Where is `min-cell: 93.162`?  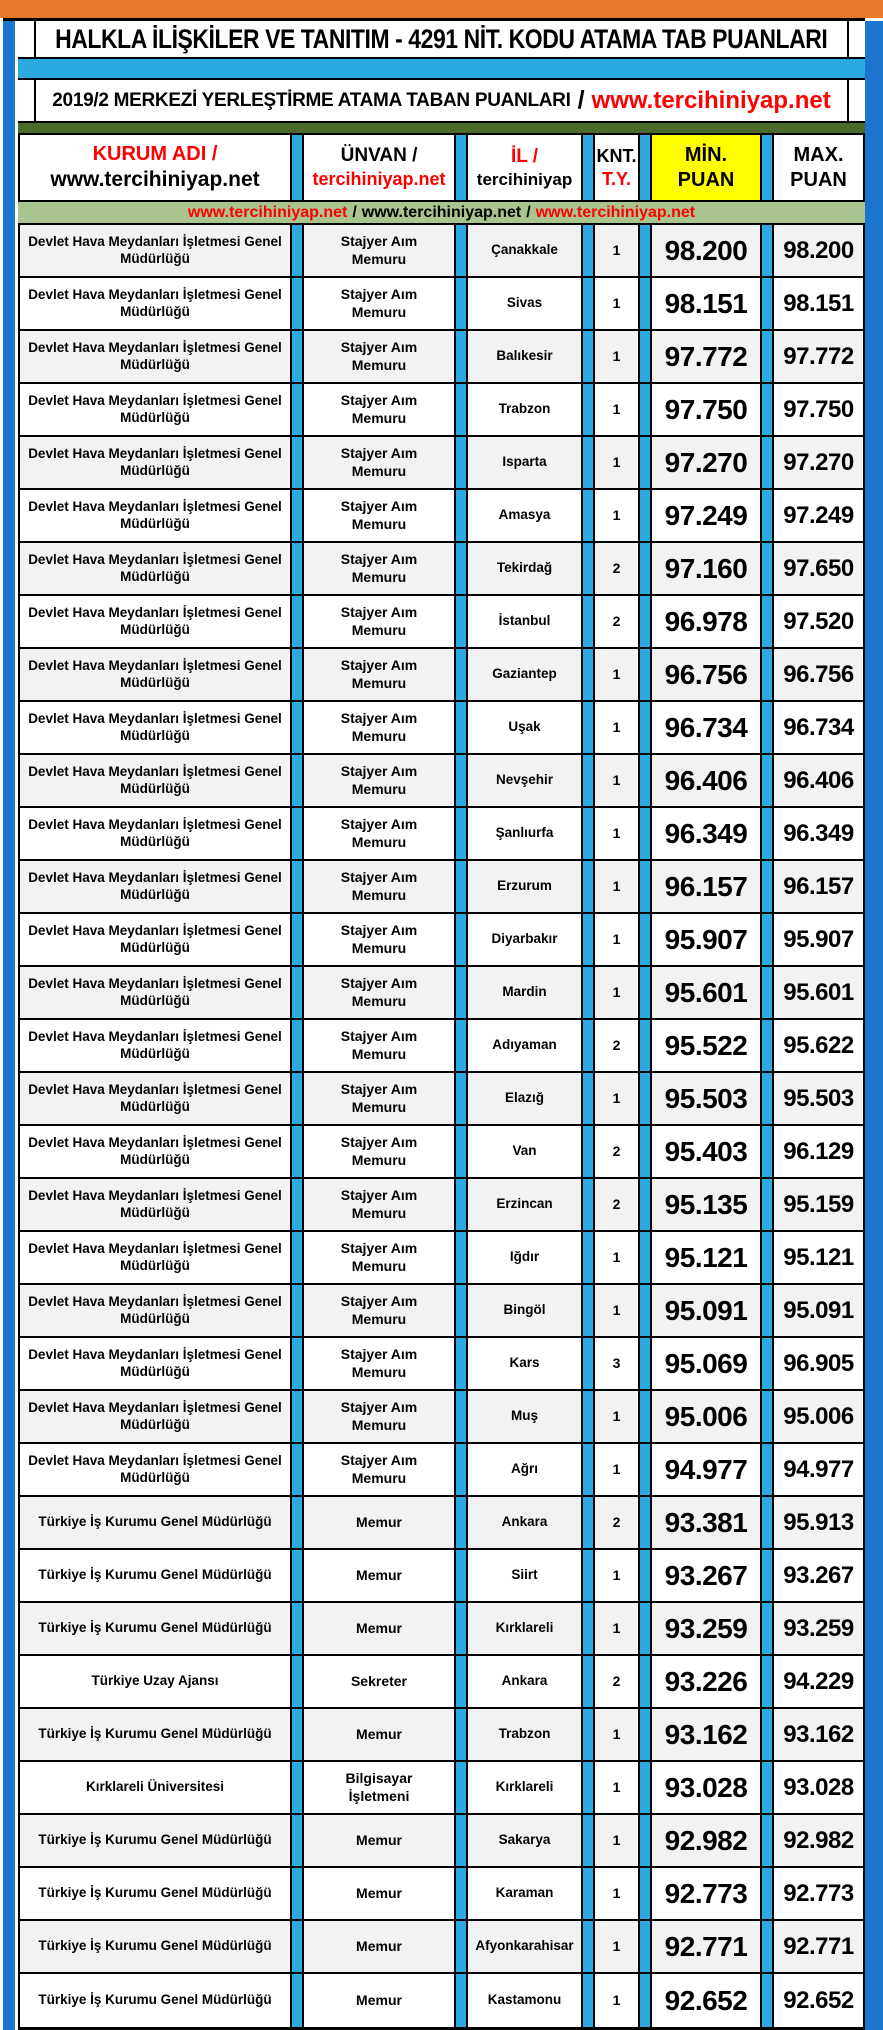
min-cell: 93.162 is located at coordinates (706, 1734).